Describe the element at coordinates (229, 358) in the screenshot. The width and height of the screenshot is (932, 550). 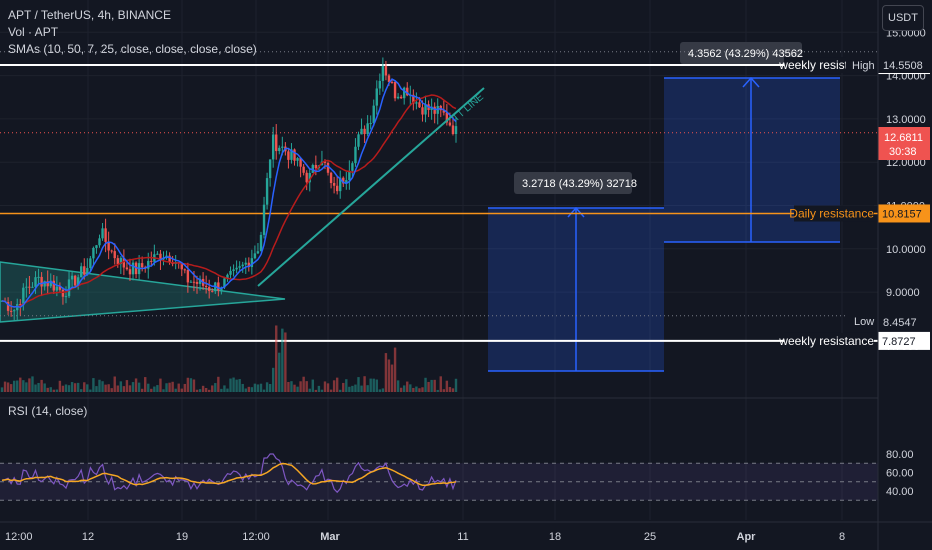
I see `volume-bars` at that location.